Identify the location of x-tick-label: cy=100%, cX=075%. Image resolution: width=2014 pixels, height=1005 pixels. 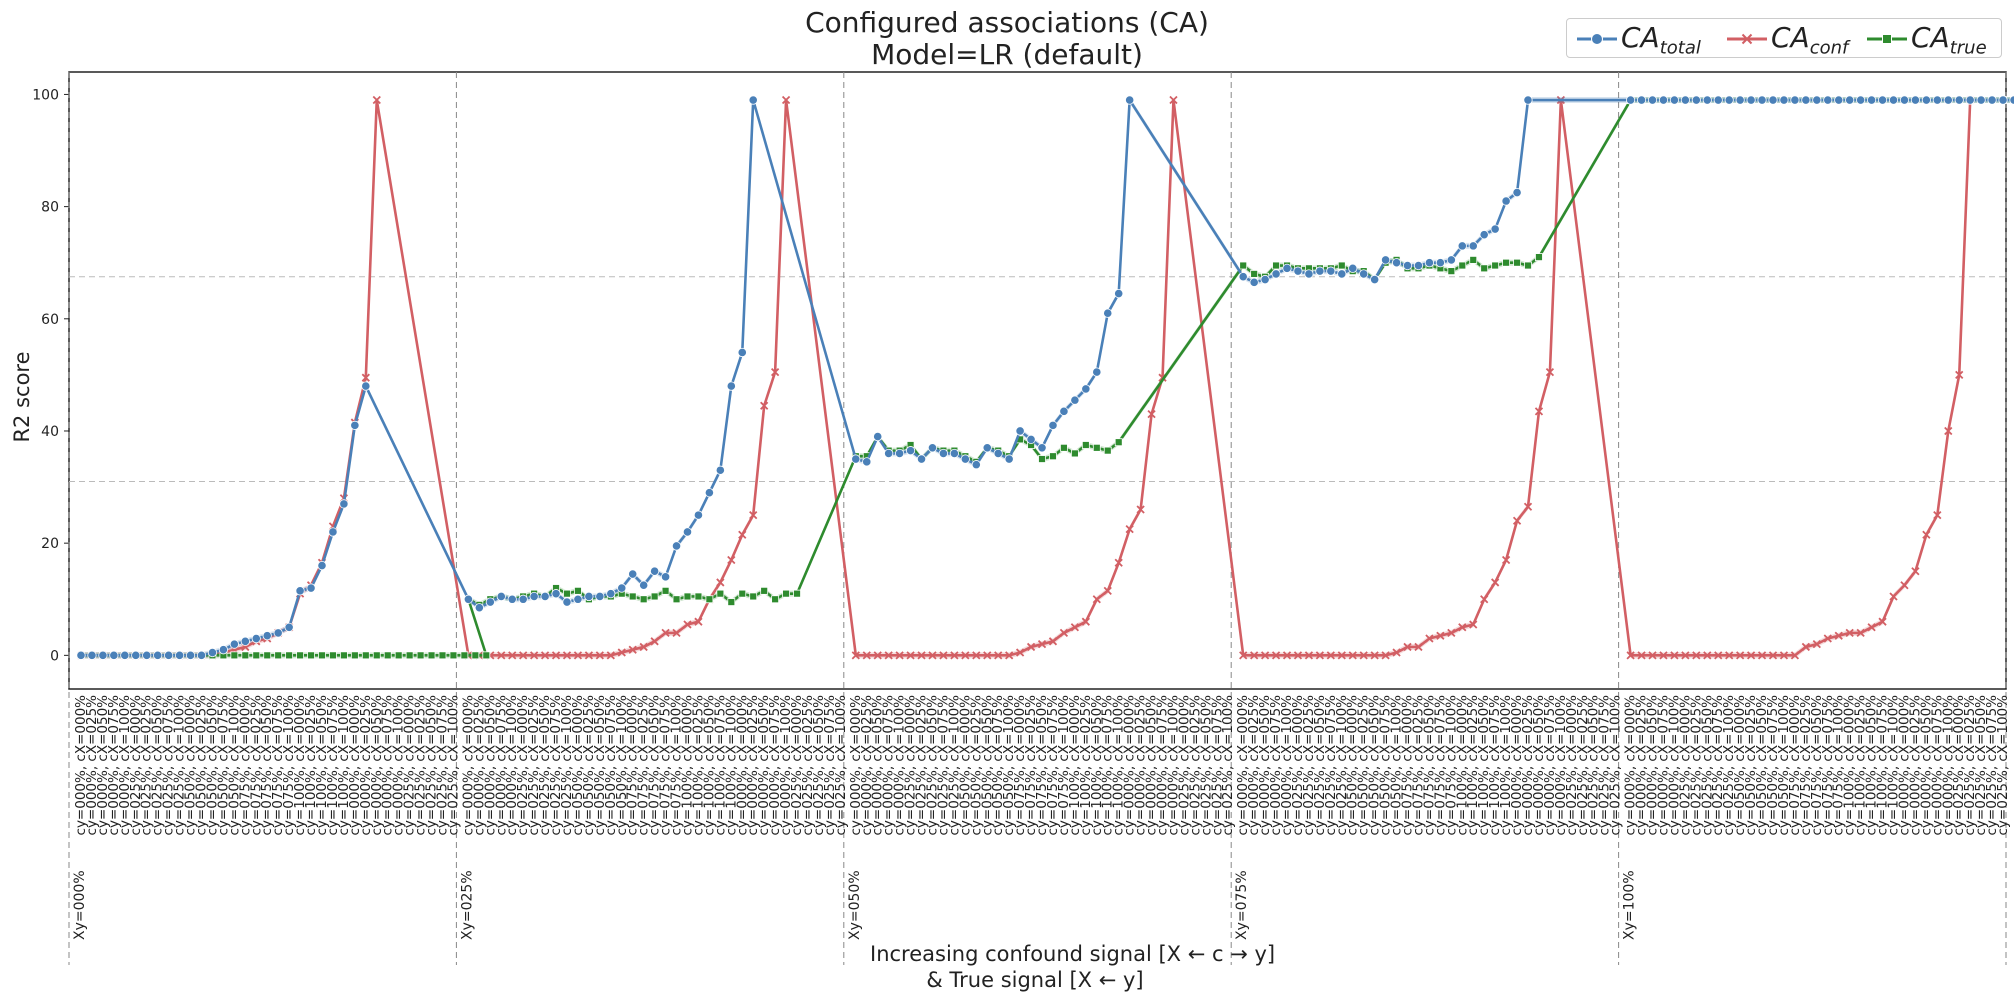
(333, 765).